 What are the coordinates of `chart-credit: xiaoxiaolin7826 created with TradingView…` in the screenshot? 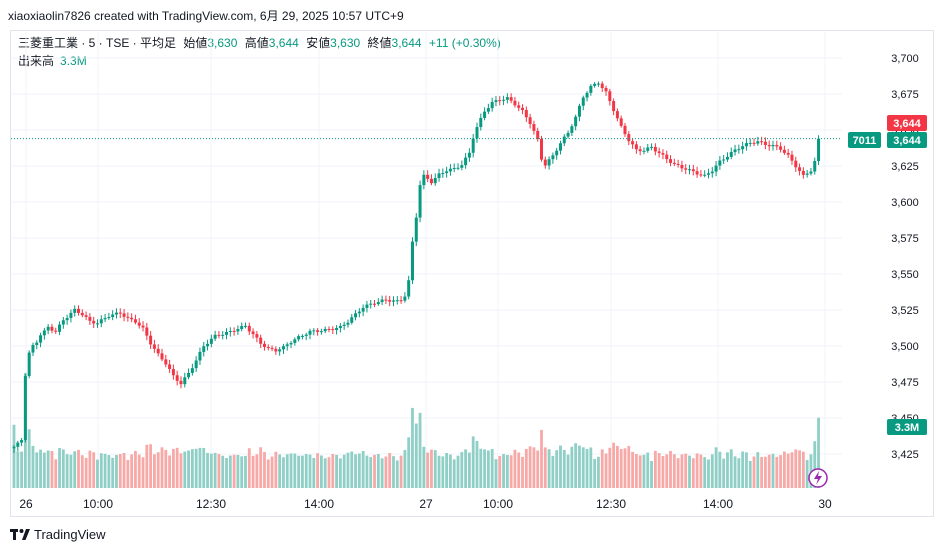 It's located at (206, 16).